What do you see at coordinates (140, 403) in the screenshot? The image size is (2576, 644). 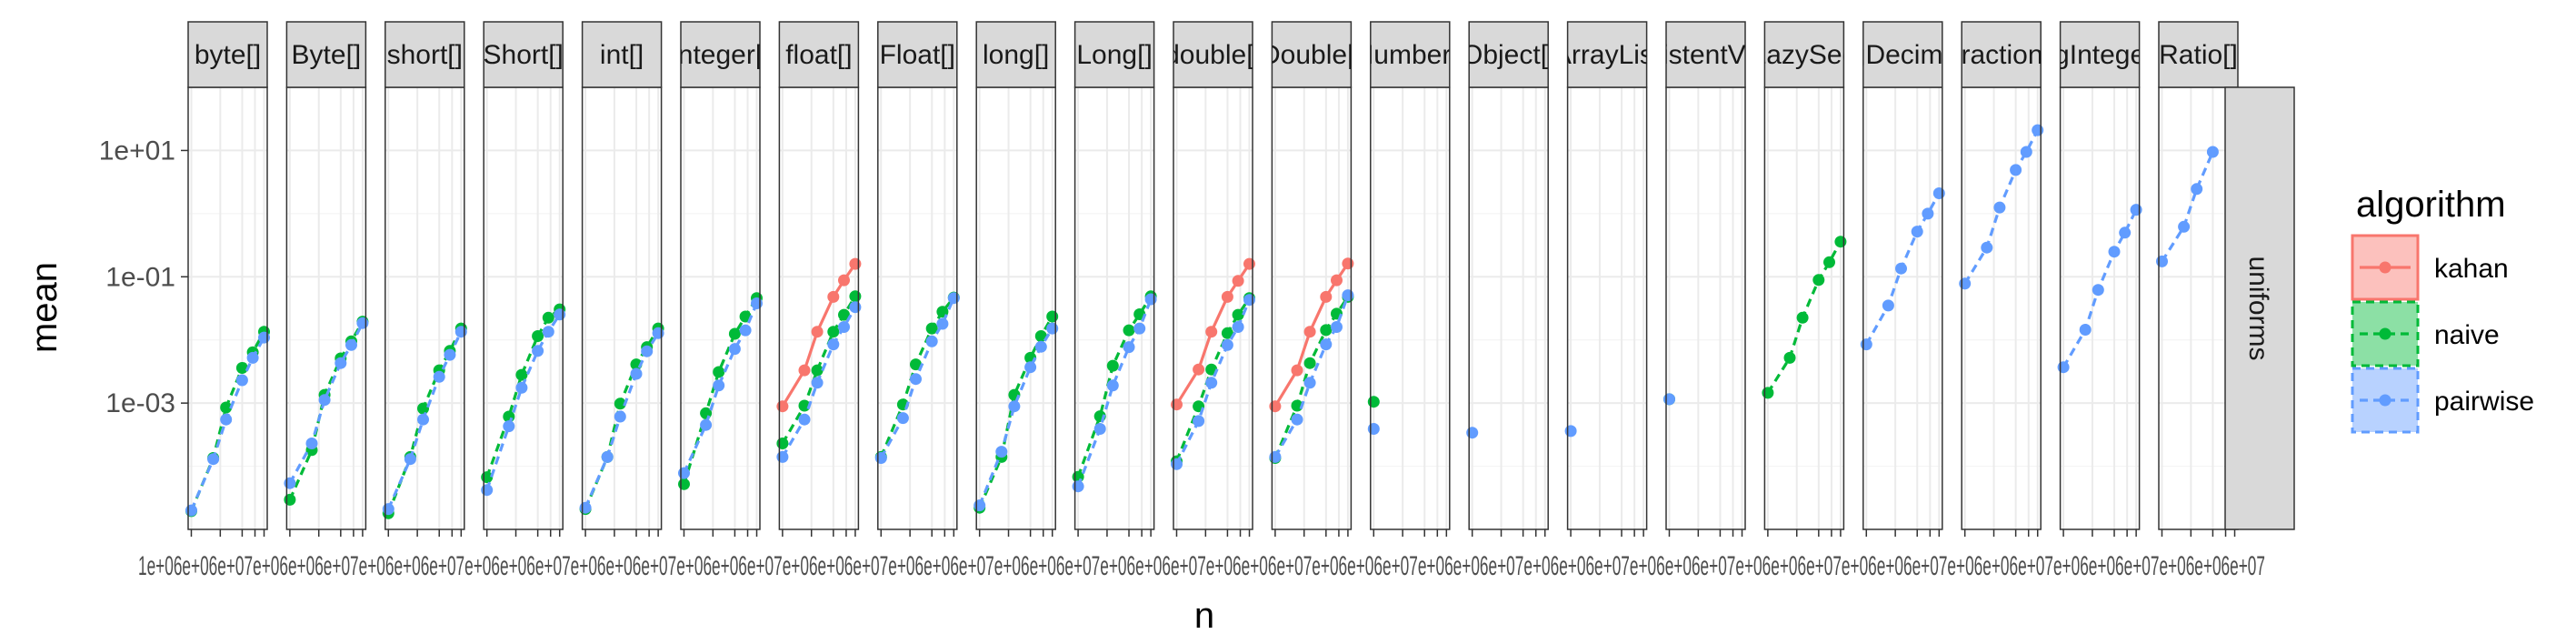 I see `y-tick-label: 1e-03` at bounding box center [140, 403].